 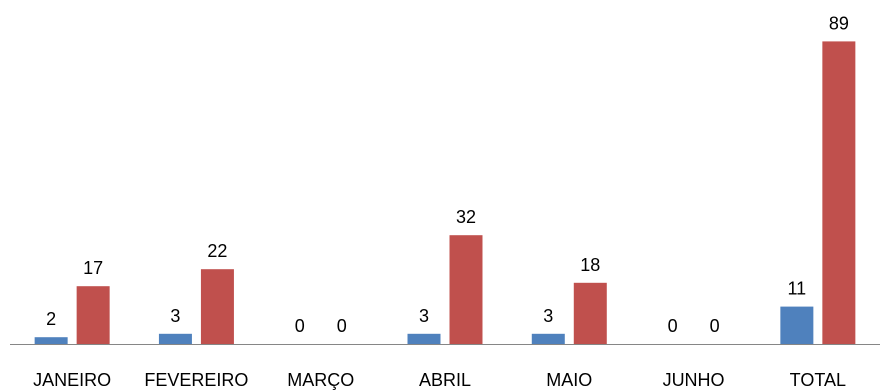 I want to click on x-tick-label-janeiro: JANEIRO, so click(x=72, y=380).